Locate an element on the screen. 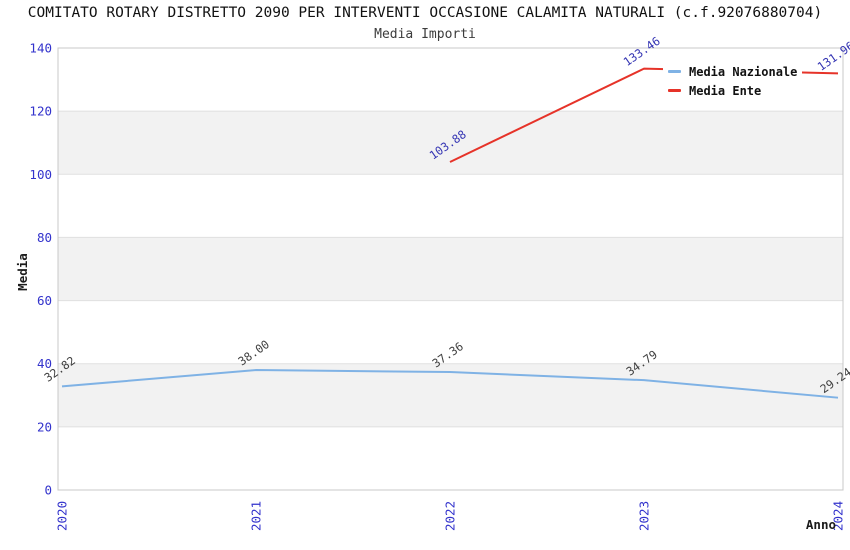 The width and height of the screenshot is (850, 550). legend-item-media-nazionale: Media Nazionale is located at coordinates (732, 71).